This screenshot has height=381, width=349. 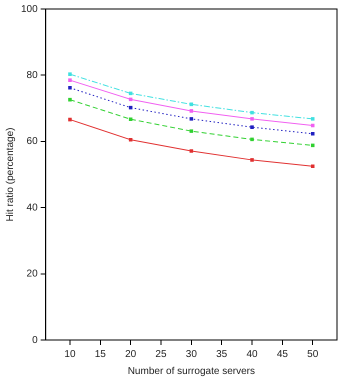 I want to click on y-tick-label: 40, so click(x=32, y=208).